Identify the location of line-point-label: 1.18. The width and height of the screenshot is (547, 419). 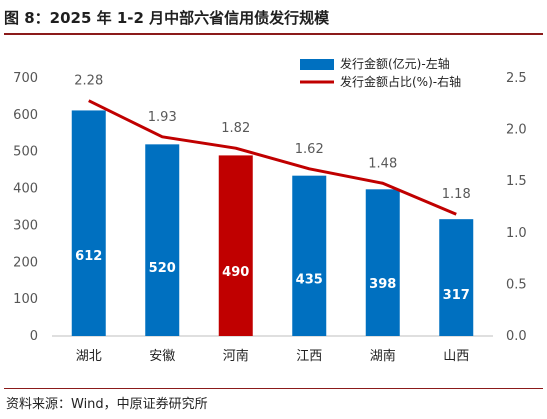
(456, 194).